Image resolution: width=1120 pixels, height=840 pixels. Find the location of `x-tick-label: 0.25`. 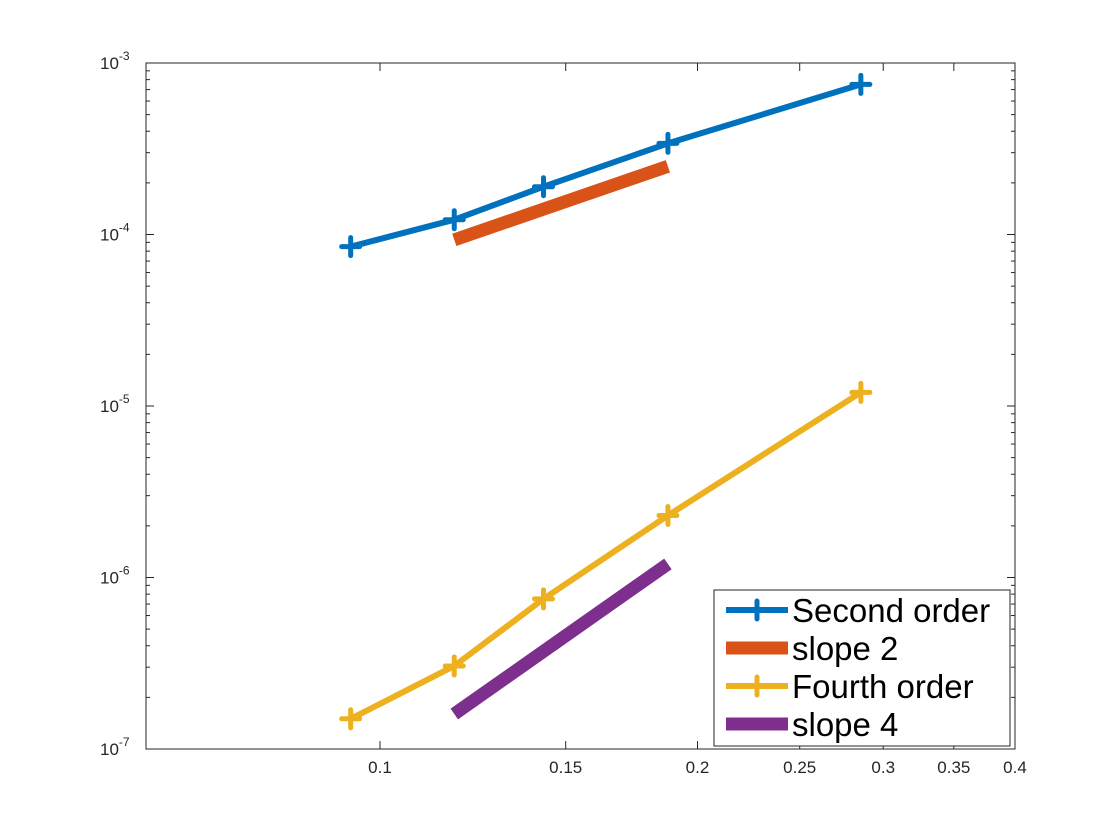

x-tick-label: 0.25 is located at coordinates (799, 767).